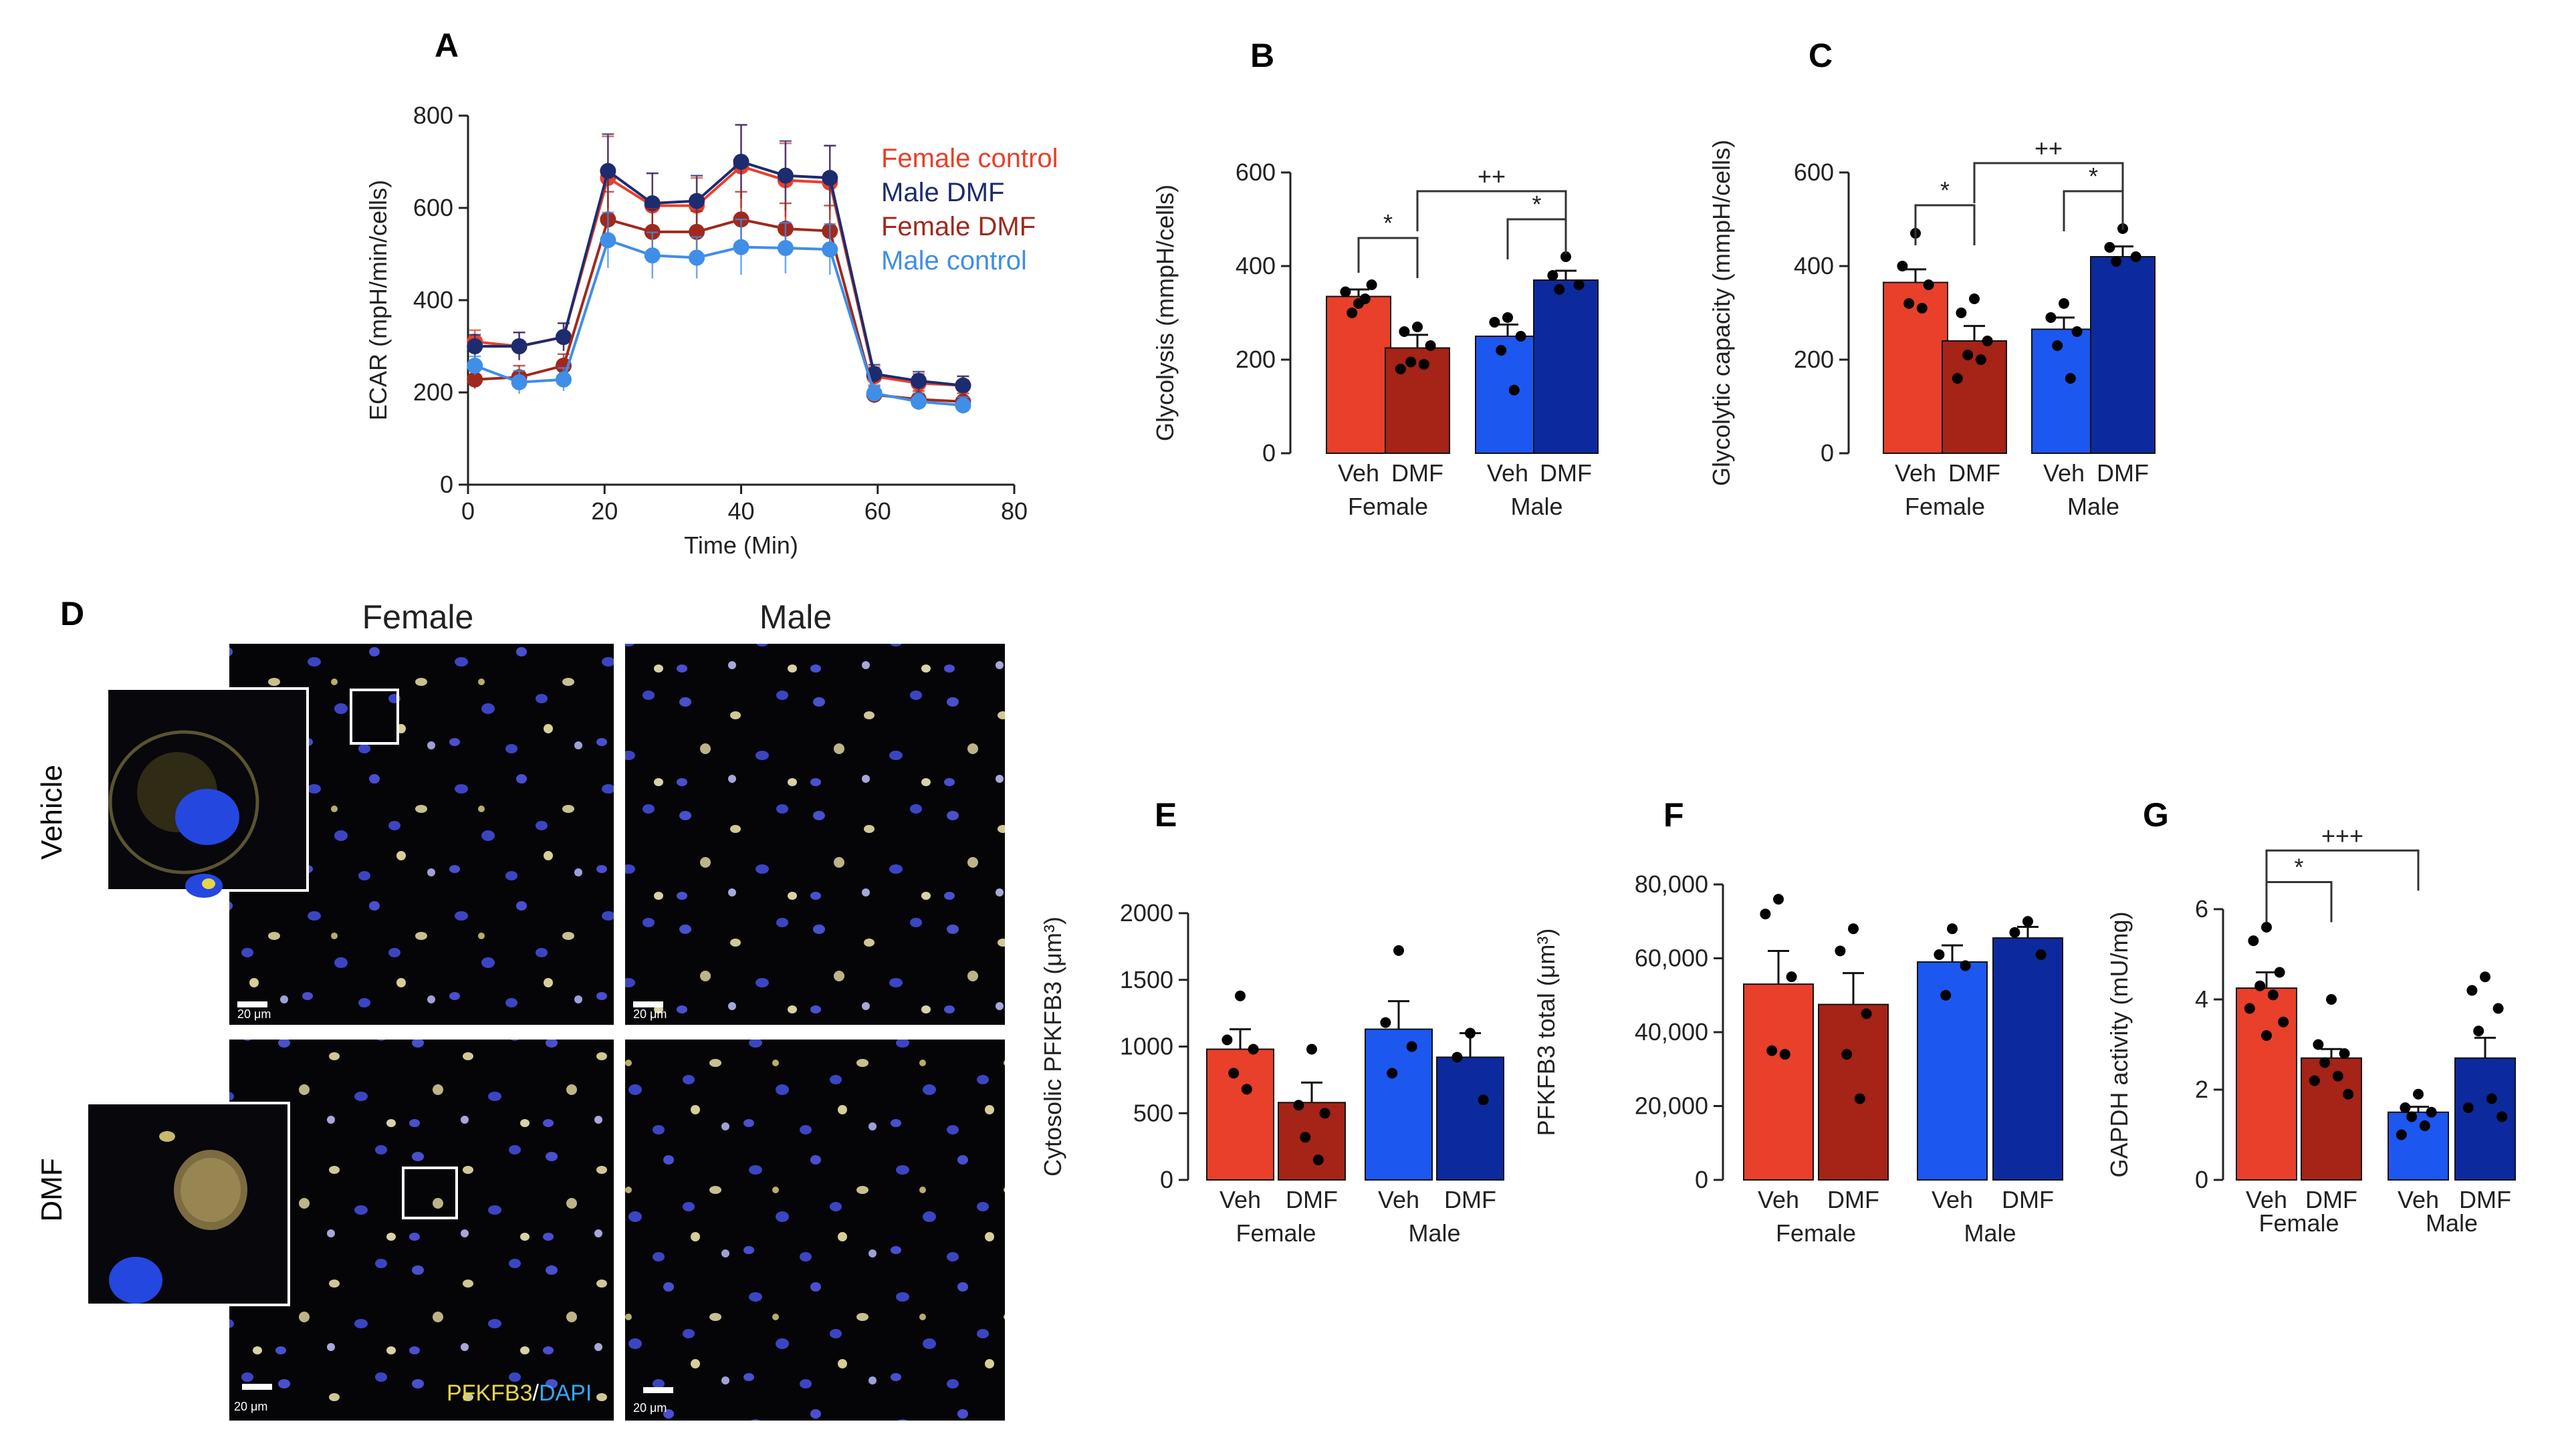 The height and width of the screenshot is (1456, 2556). I want to click on y-axis-title: Glycolysis (mmpH/cells), so click(1165, 313).